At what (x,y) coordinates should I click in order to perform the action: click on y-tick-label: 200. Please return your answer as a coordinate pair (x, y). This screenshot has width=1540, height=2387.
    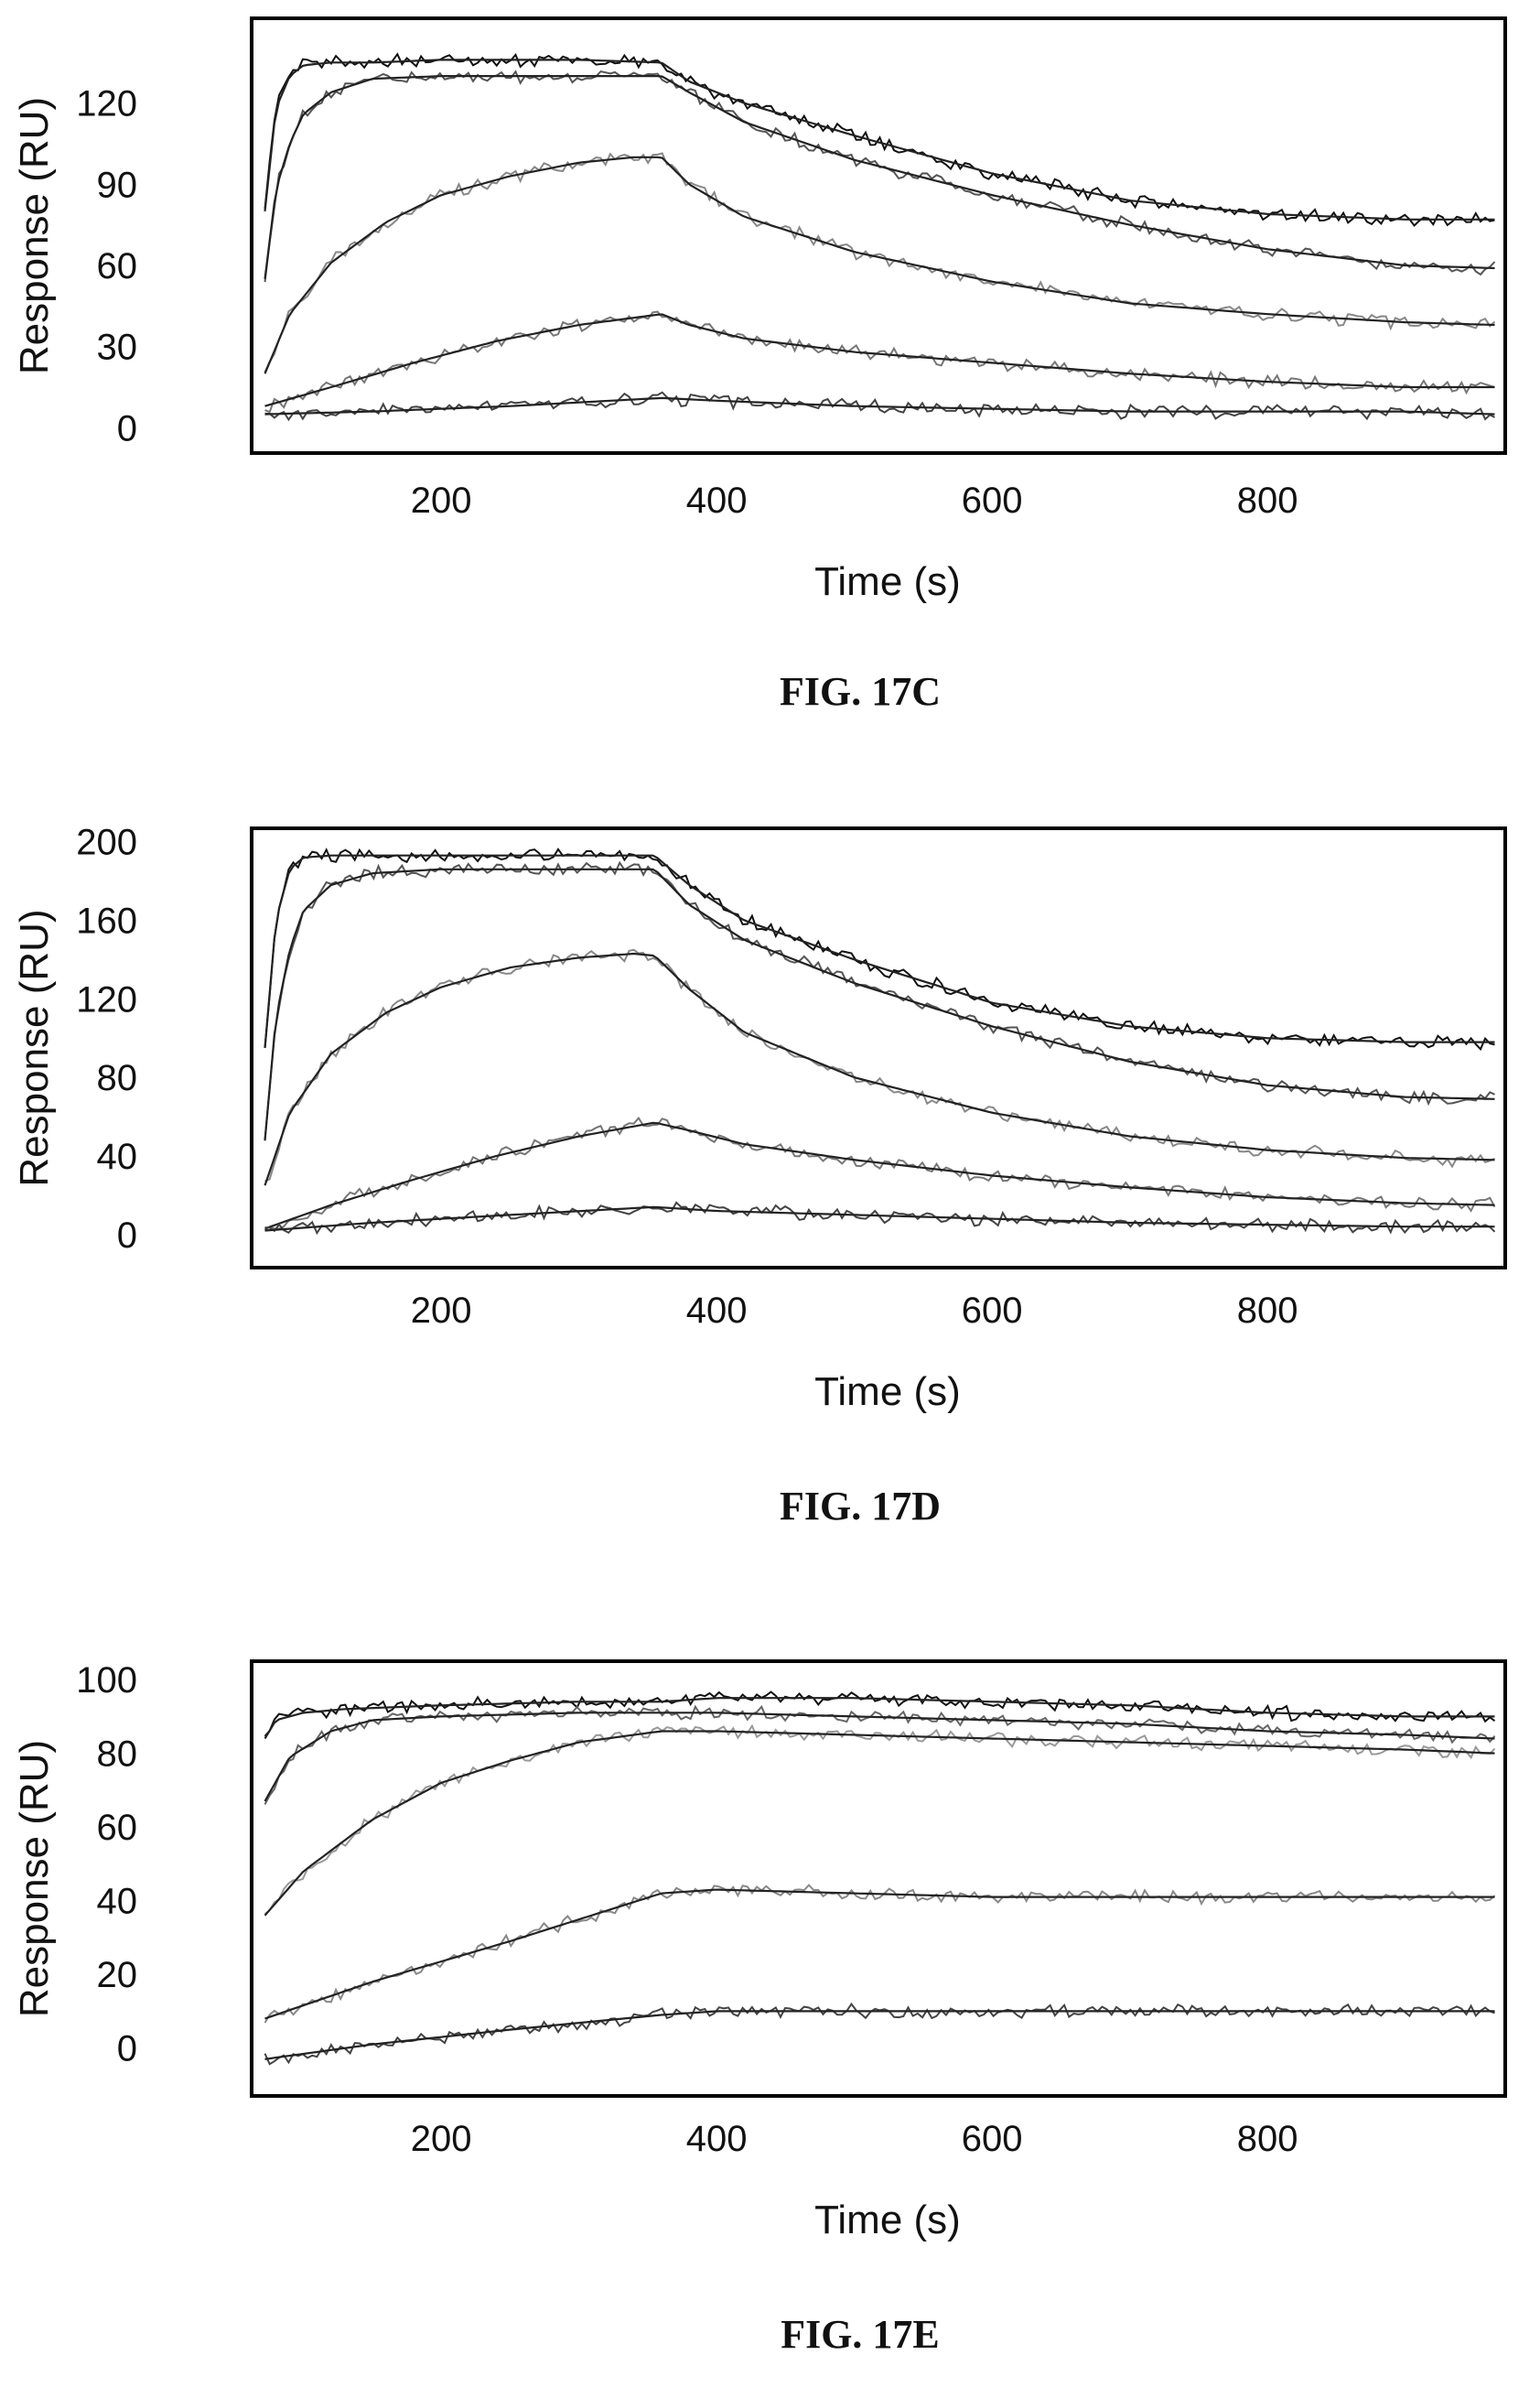
    Looking at the image, I should click on (106, 843).